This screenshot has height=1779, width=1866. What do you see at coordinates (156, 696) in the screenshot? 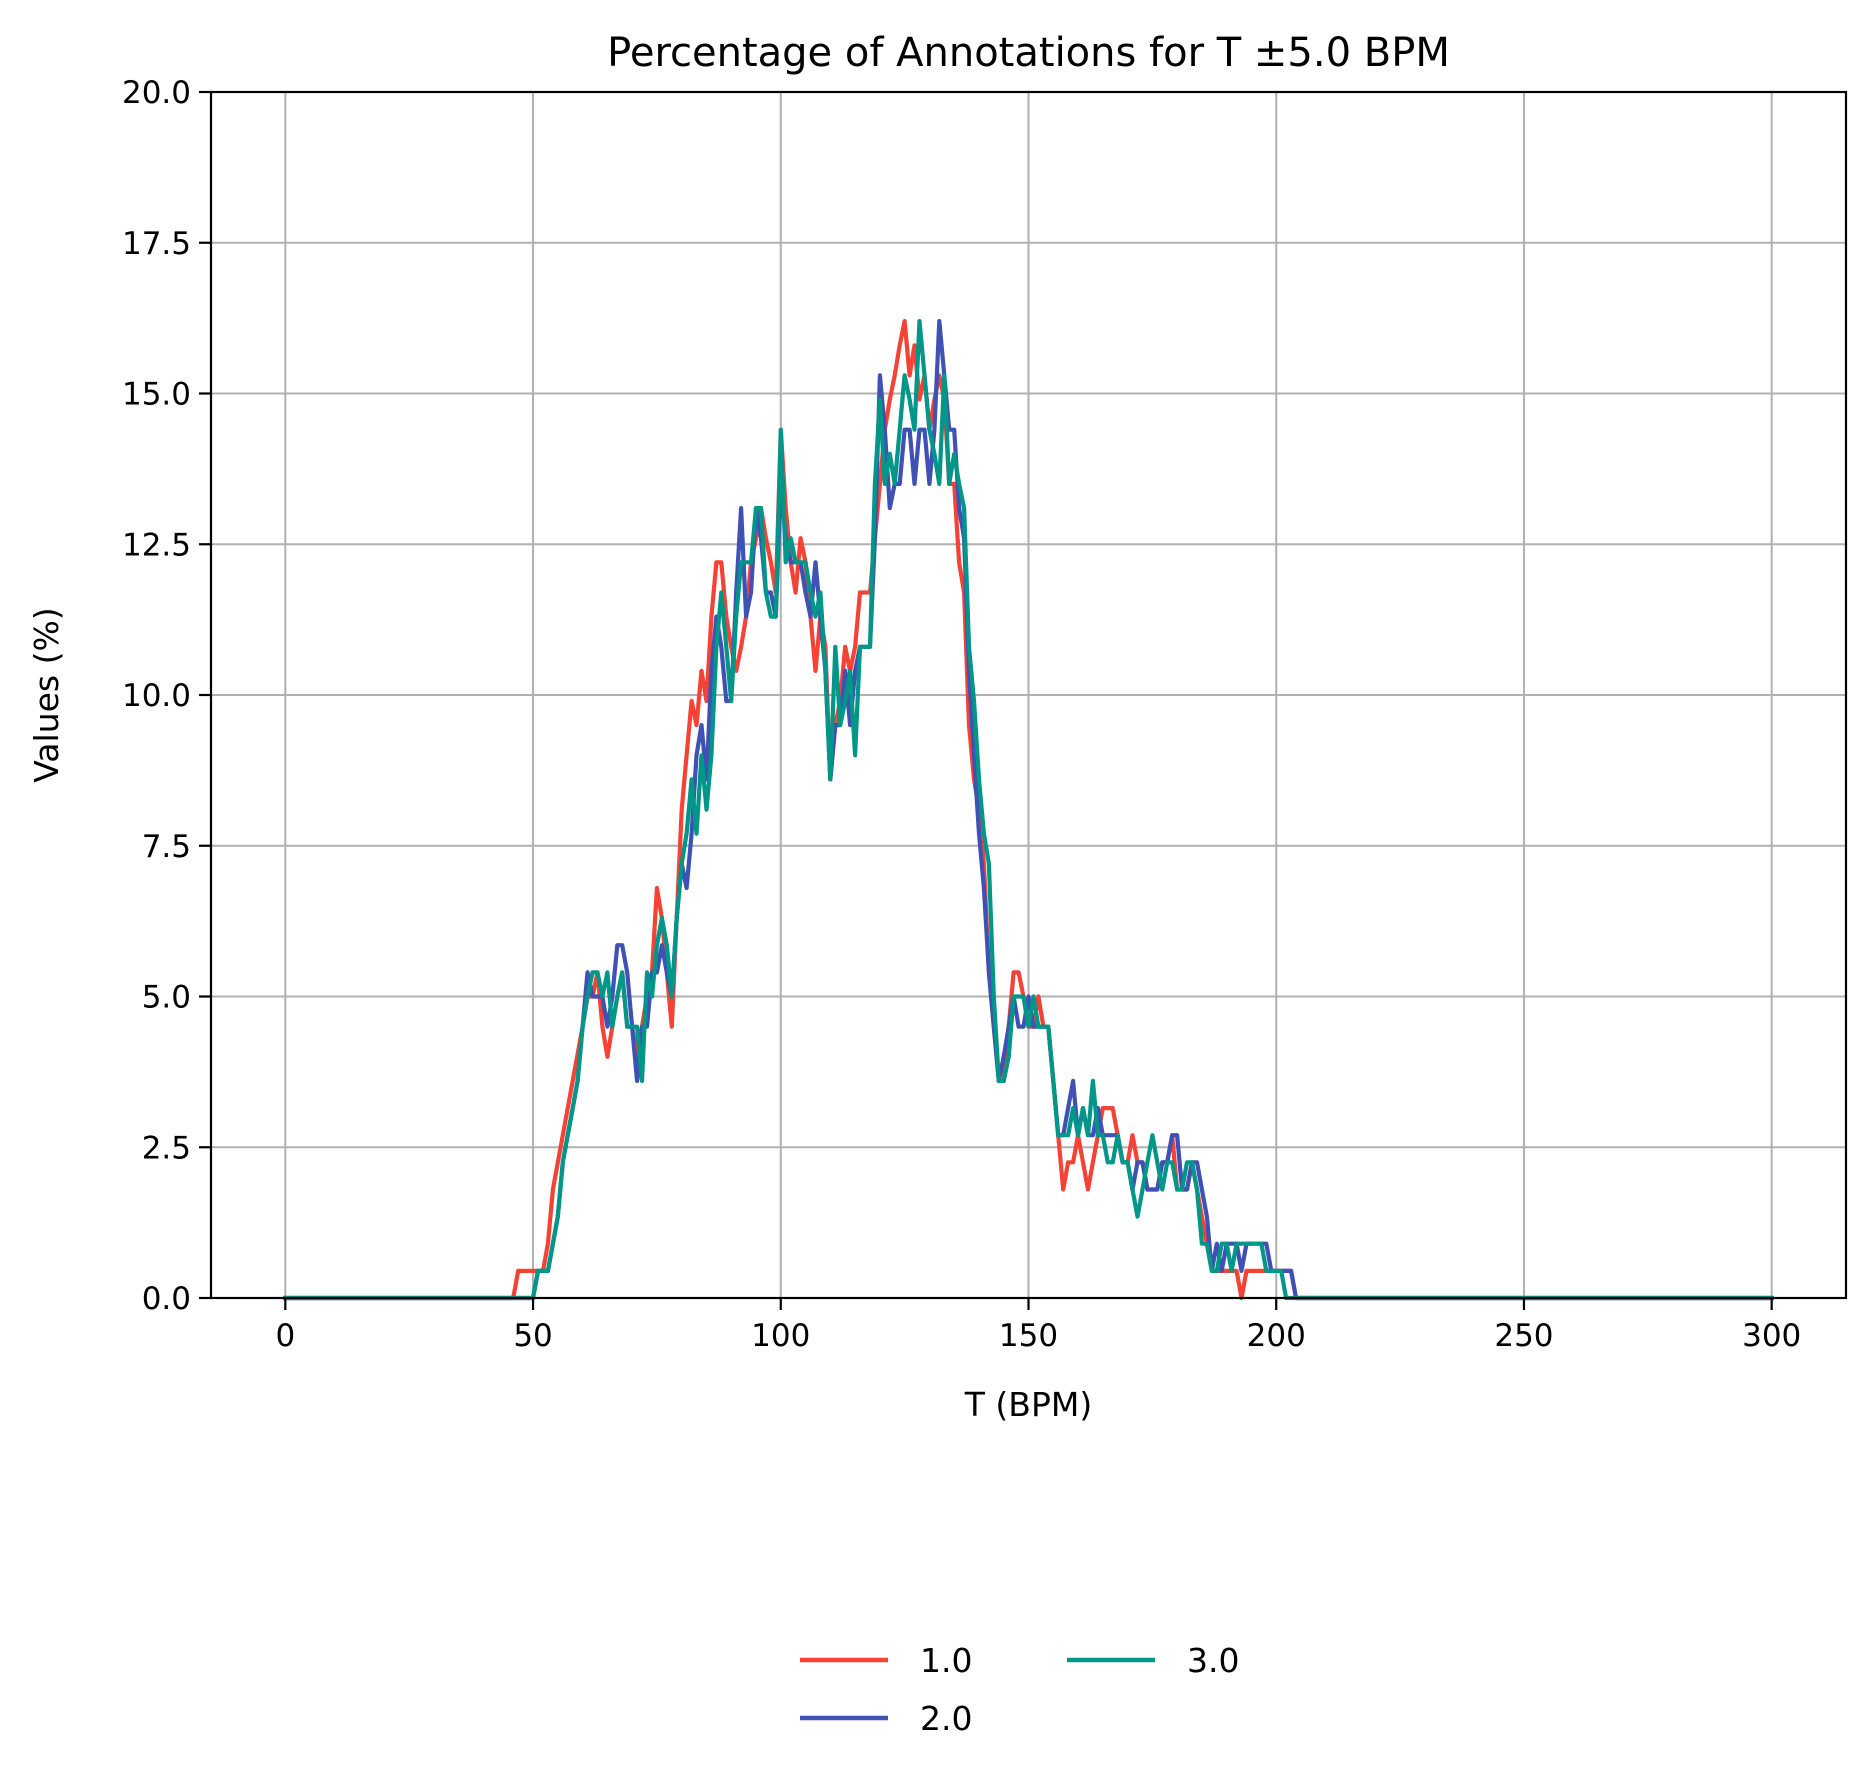
I see `y-tick-label: 10.0` at bounding box center [156, 696].